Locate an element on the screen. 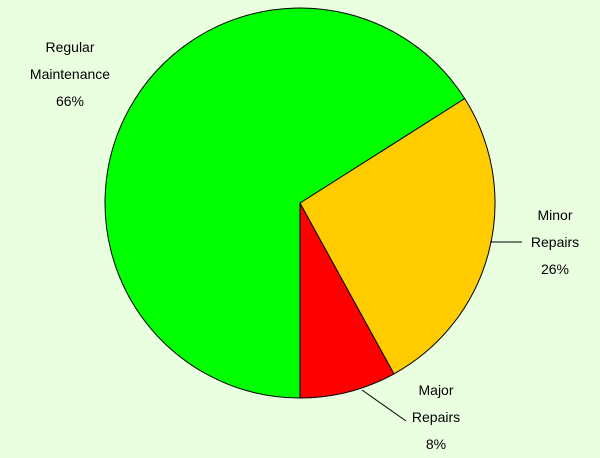  value-label: 66% is located at coordinates (70, 101).